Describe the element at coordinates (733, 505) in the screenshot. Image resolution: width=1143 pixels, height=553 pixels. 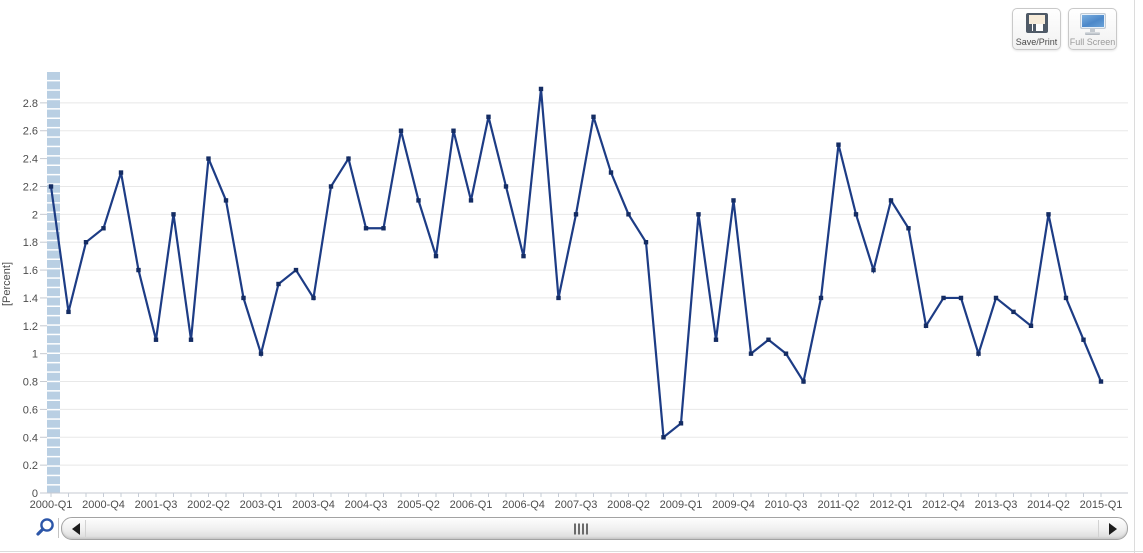
I see `x-axis-tick-label: 2009-Q4` at that location.